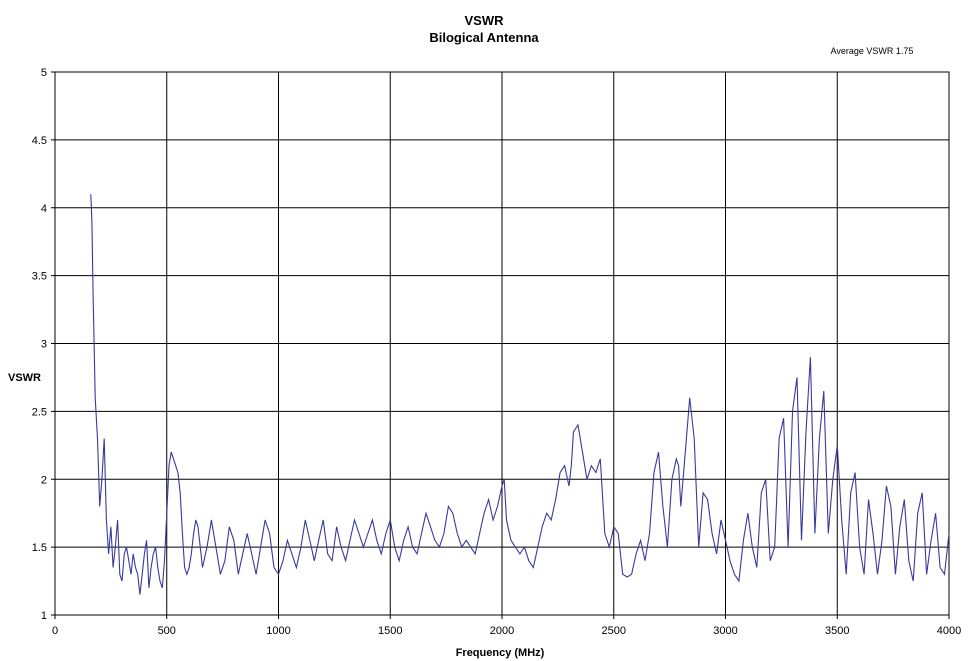 The width and height of the screenshot is (968, 661). What do you see at coordinates (949, 631) in the screenshot?
I see `x-tick-label: 4000` at bounding box center [949, 631].